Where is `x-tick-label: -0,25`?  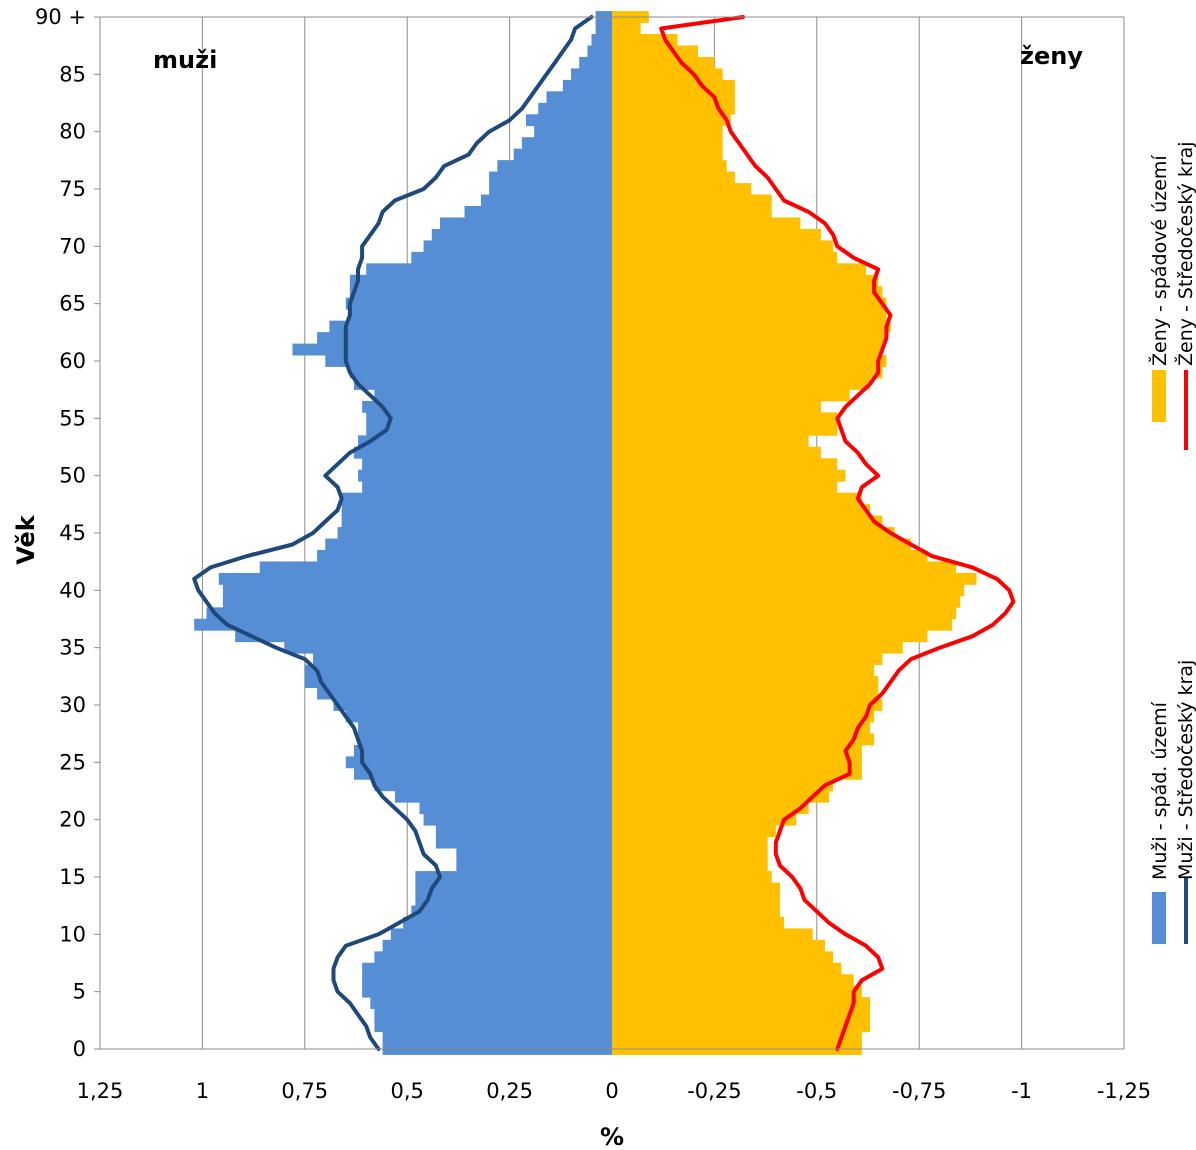
x-tick-label: -0,25 is located at coordinates (714, 1091).